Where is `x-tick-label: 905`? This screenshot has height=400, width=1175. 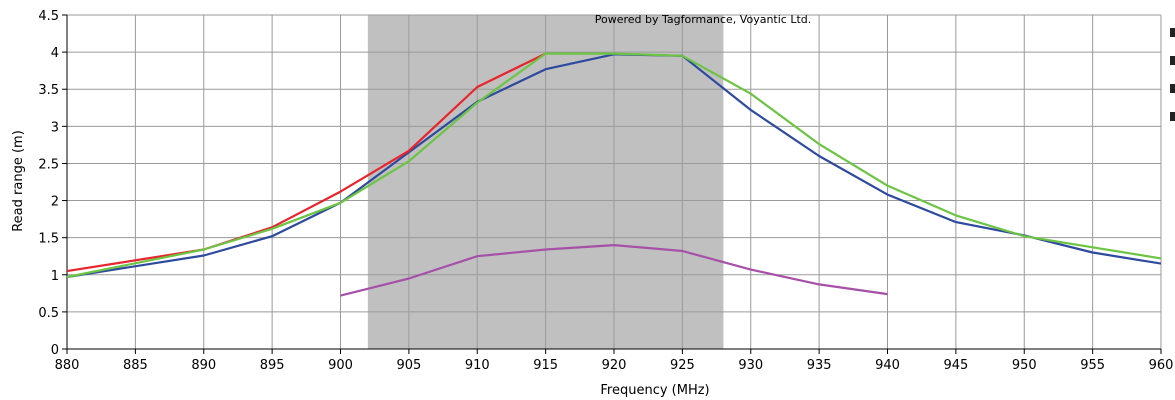 x-tick-label: 905 is located at coordinates (408, 365).